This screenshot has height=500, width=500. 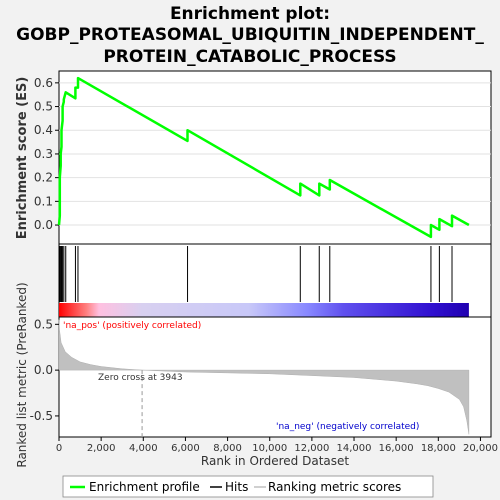 What do you see at coordinates (43, 107) in the screenshot?
I see `es-y-tick-label: 0.5` at bounding box center [43, 107].